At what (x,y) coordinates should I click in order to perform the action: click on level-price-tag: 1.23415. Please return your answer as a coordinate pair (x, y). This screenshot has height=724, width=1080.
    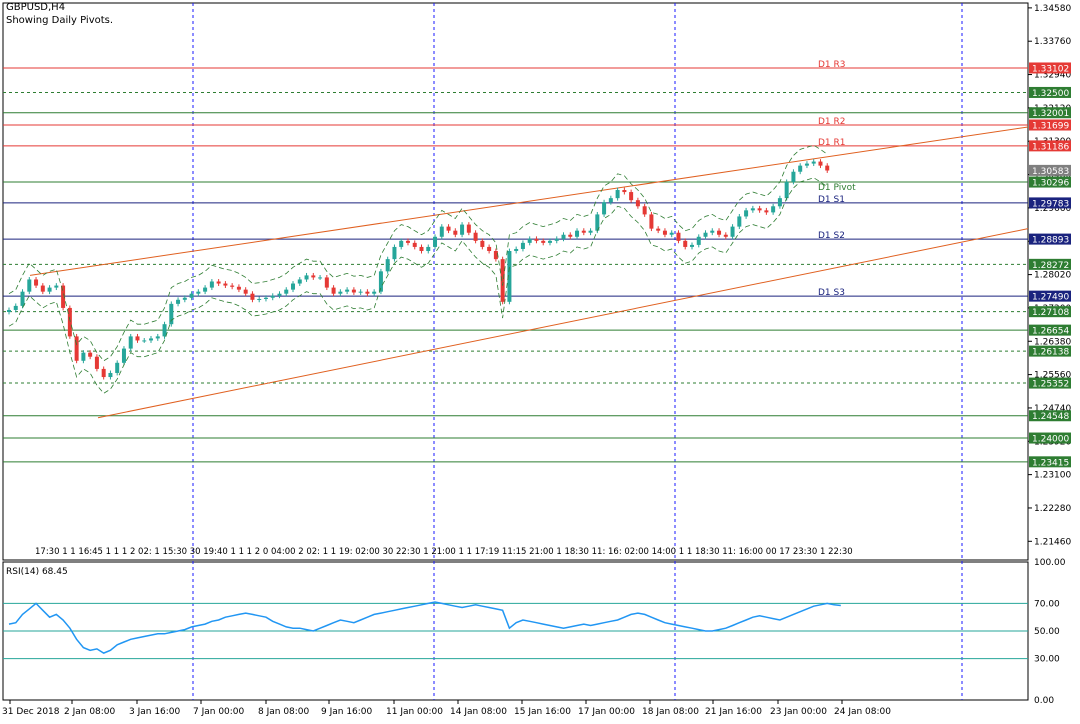
    Looking at the image, I should click on (1050, 463).